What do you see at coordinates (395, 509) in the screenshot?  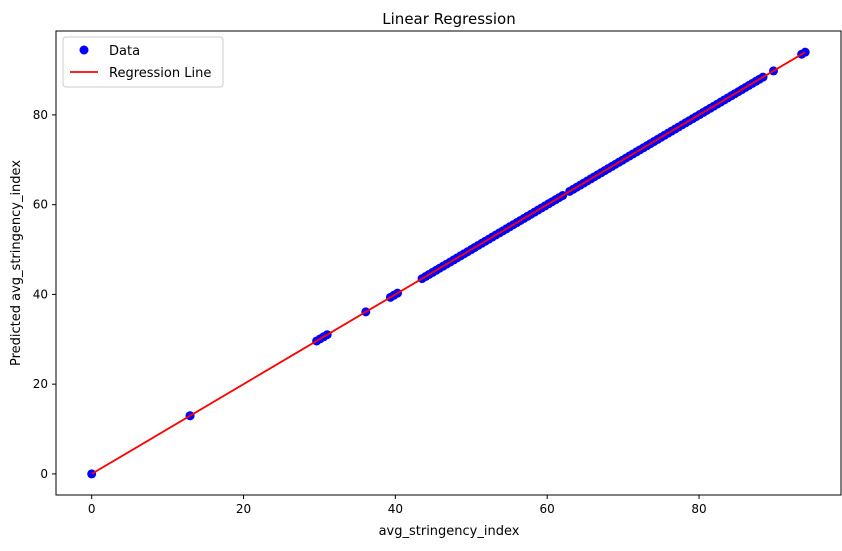 I see `x-tick-label: 40` at bounding box center [395, 509].